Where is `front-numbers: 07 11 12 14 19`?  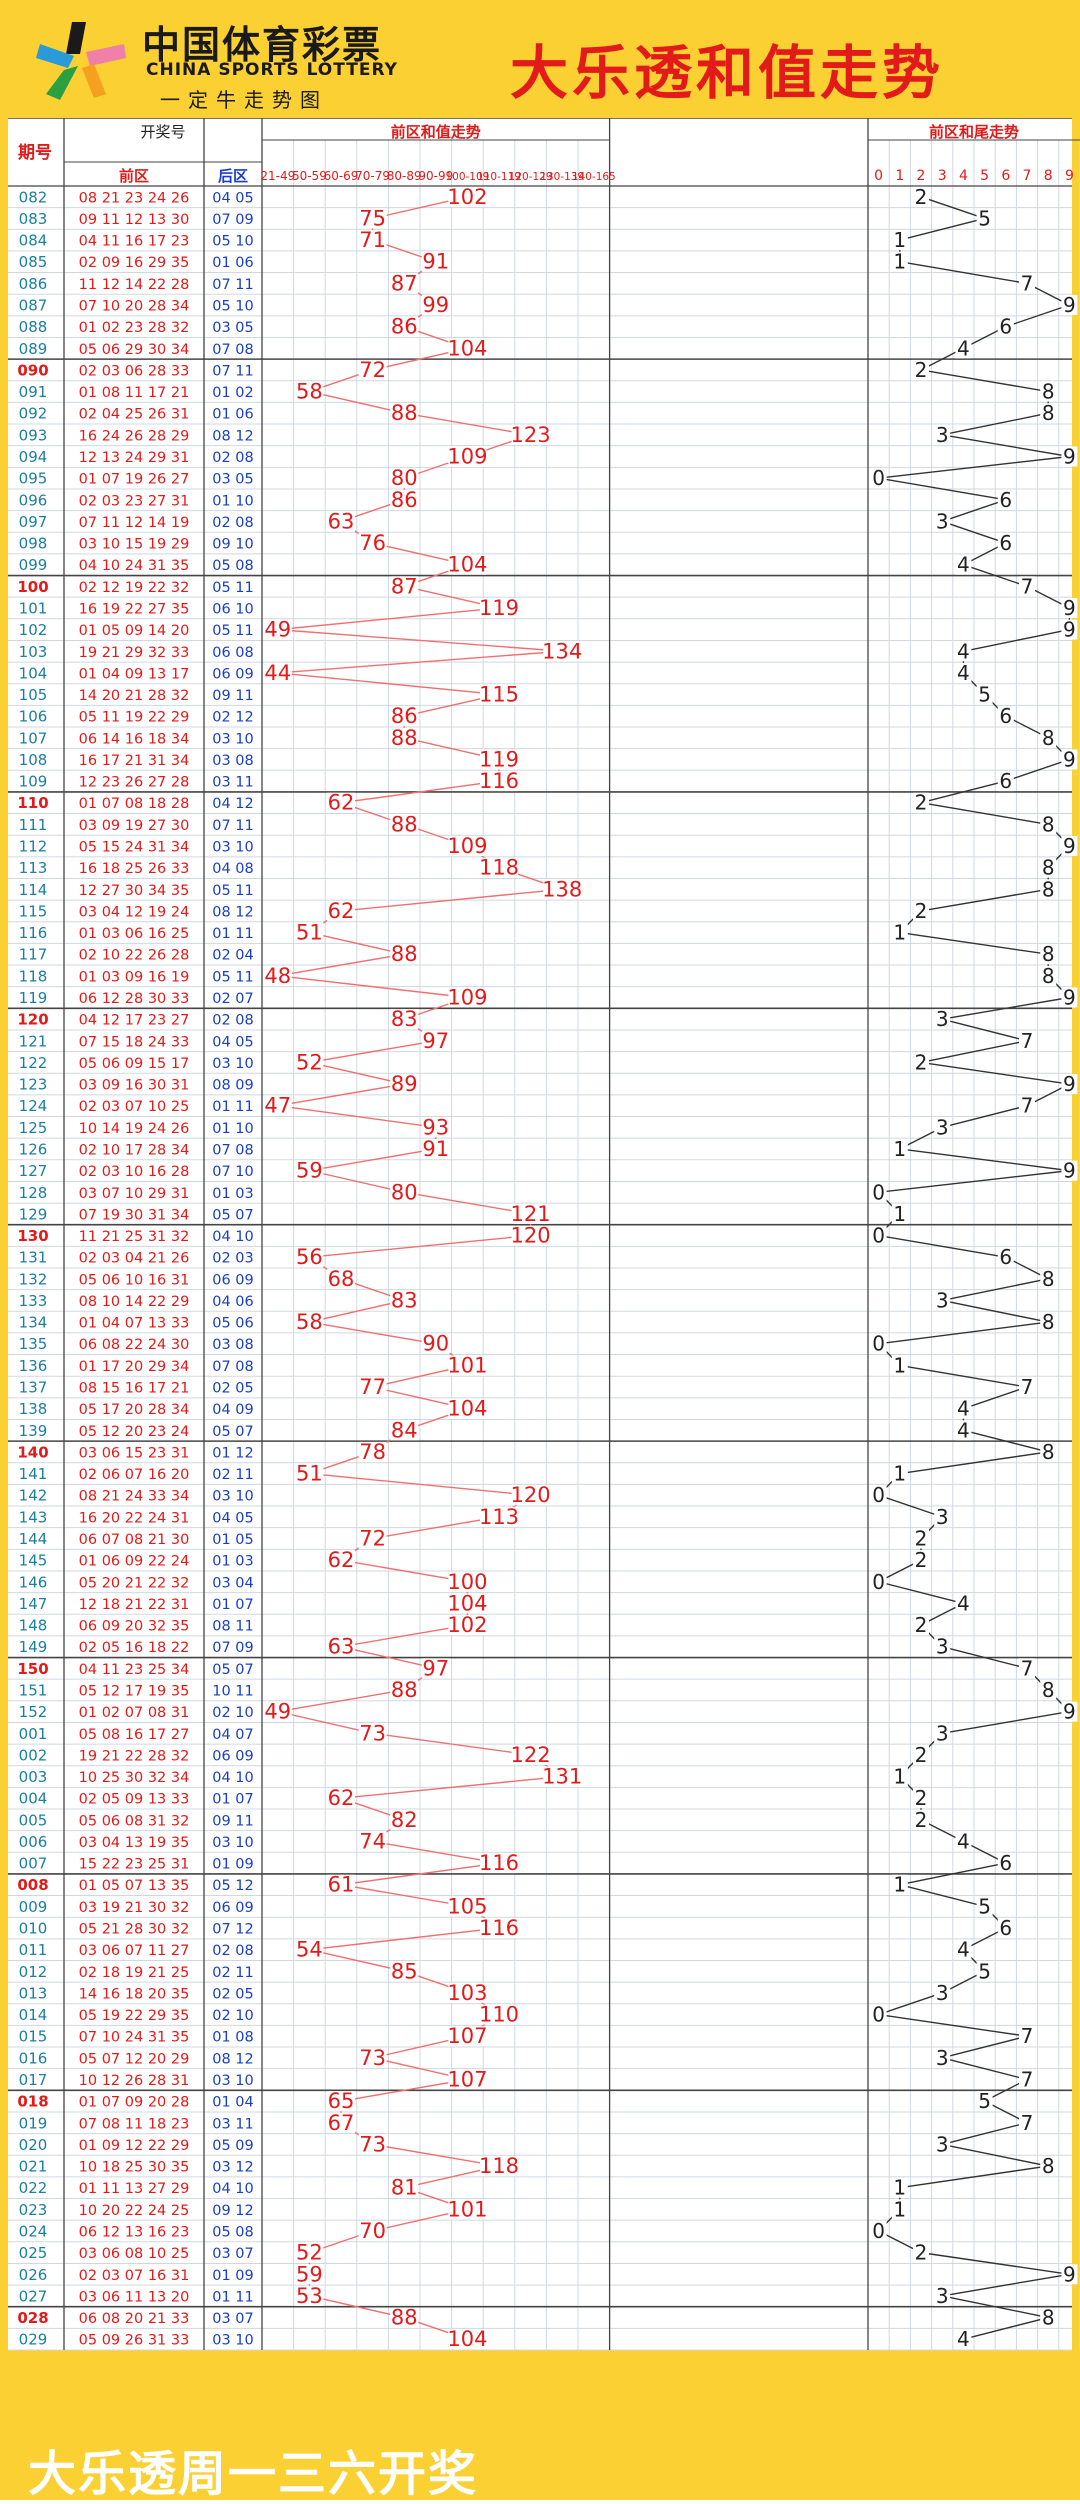 front-numbers: 07 11 12 14 19 is located at coordinates (134, 523).